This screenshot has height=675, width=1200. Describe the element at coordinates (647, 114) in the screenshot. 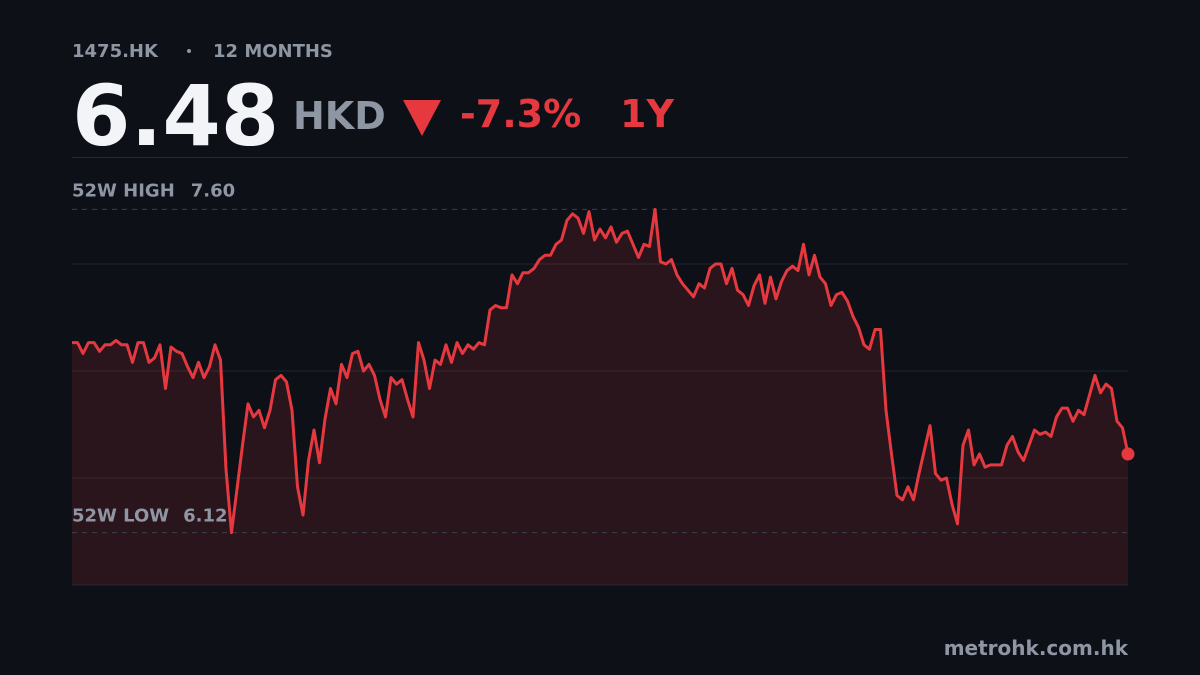

I see `period: 1Y` at that location.